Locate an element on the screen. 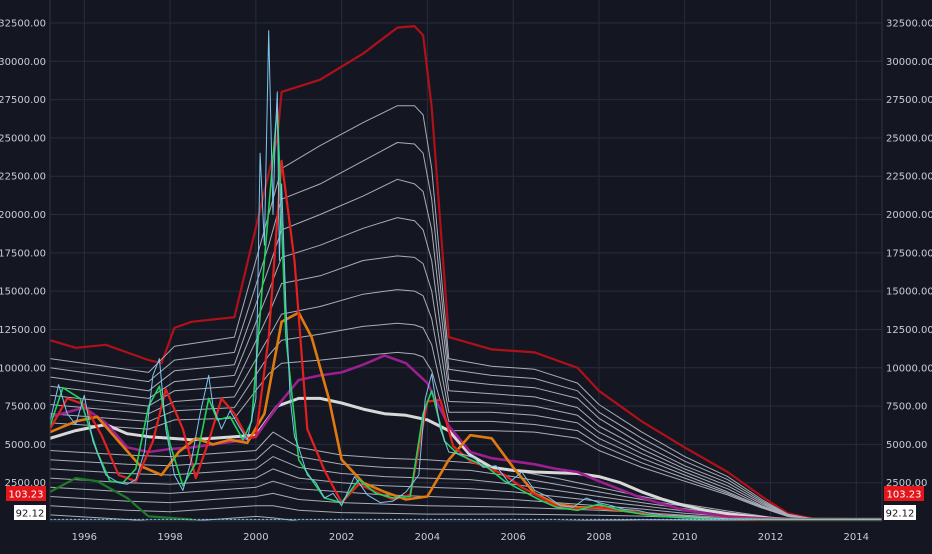 The height and width of the screenshot is (554, 932). y-tick-label-right: 12500.00 is located at coordinates (909, 330).